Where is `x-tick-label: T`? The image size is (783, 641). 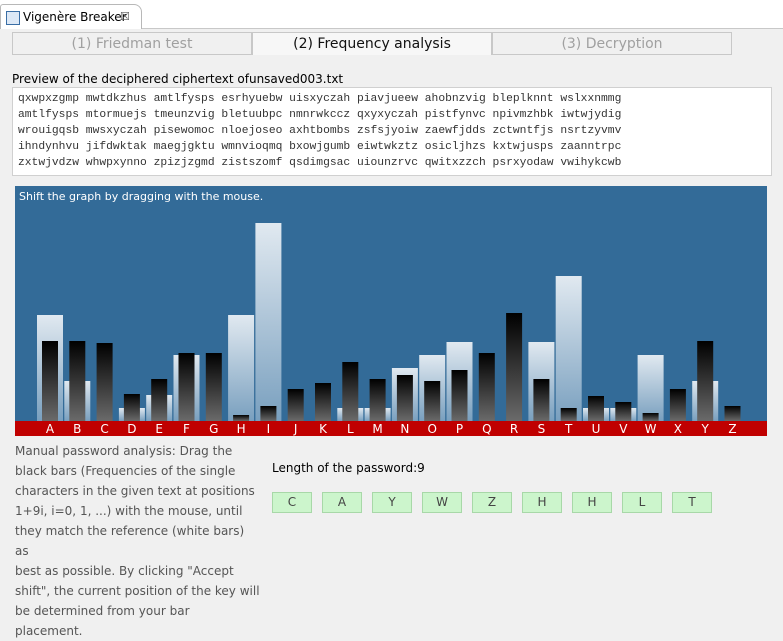 x-tick-label: T is located at coordinates (568, 429).